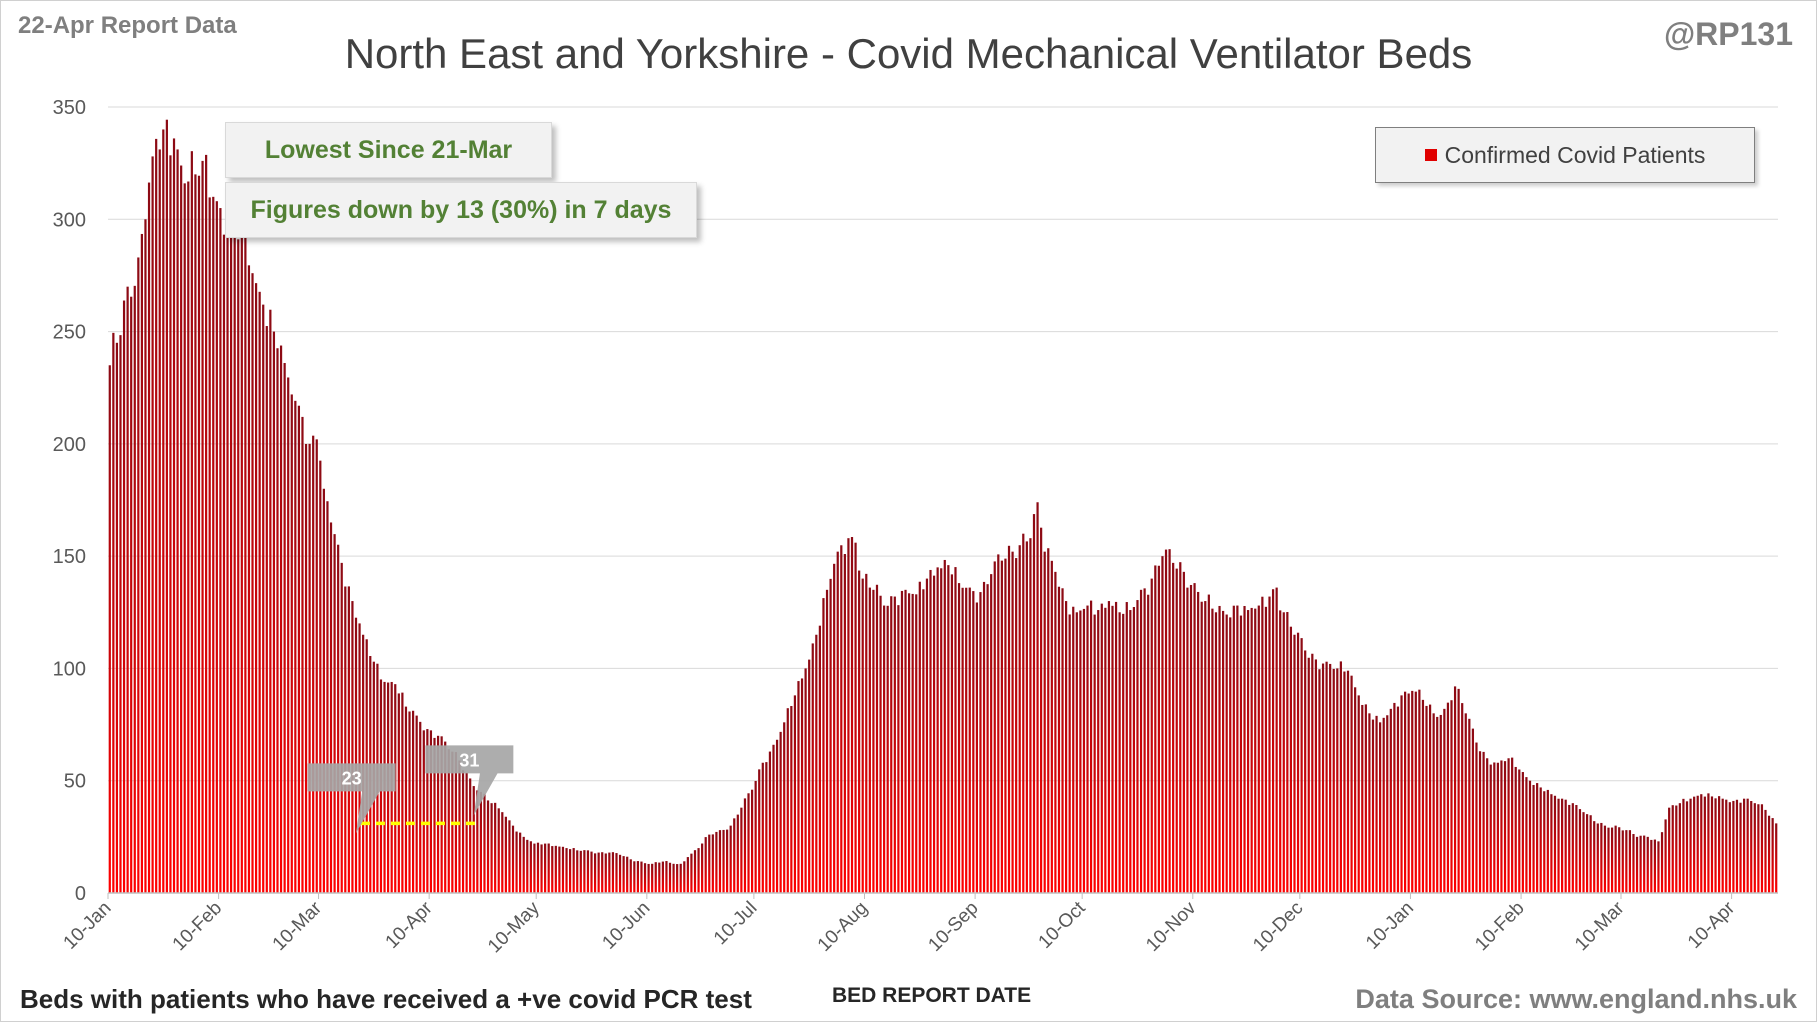 This screenshot has width=1817, height=1022. What do you see at coordinates (626, 926) in the screenshot?
I see `x-tick-label: 10-Jun` at bounding box center [626, 926].